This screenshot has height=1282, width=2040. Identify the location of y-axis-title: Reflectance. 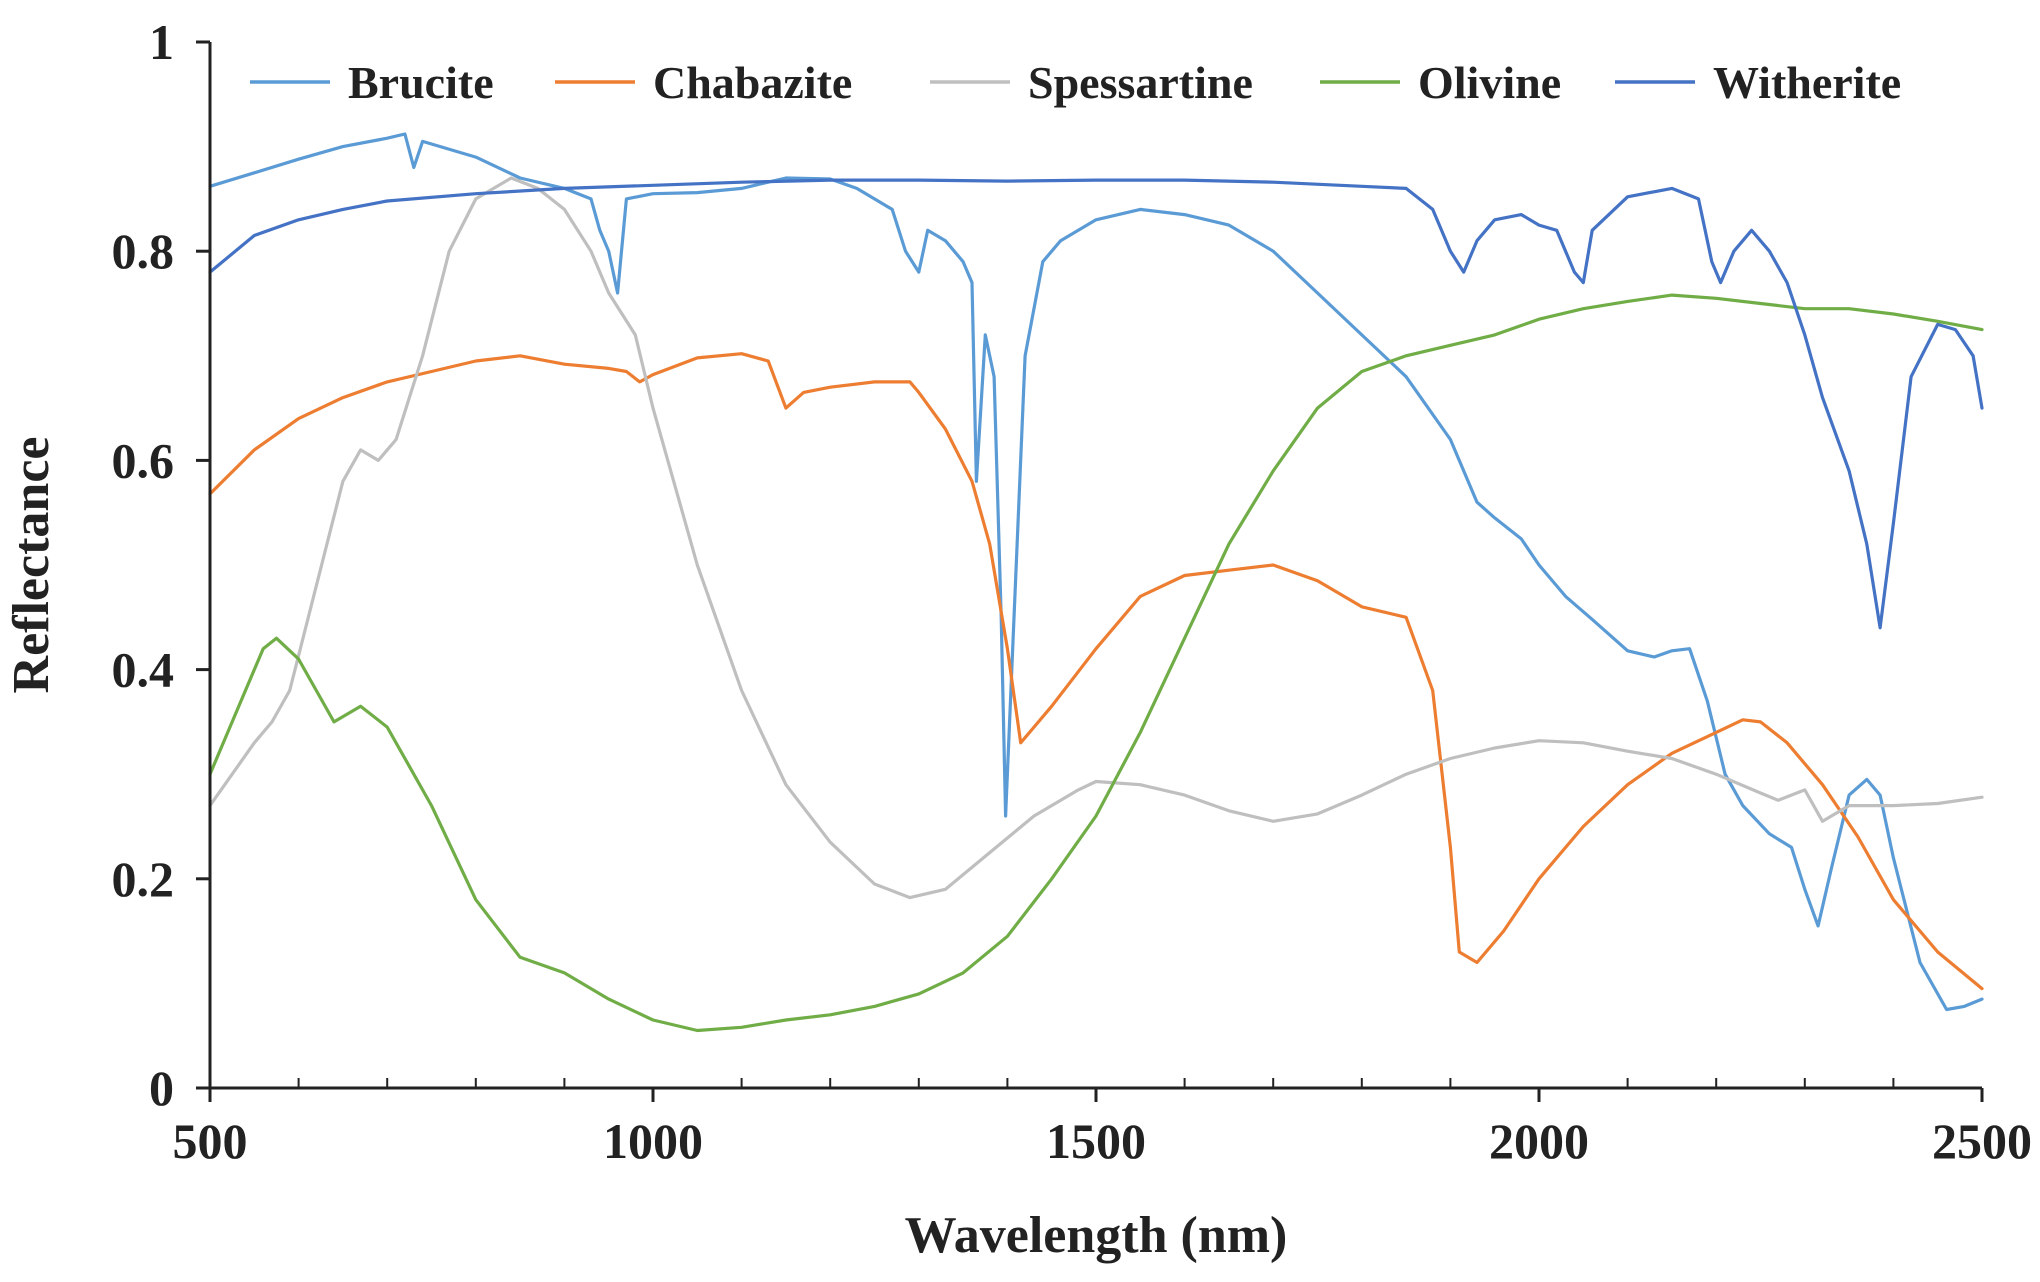
(31, 565).